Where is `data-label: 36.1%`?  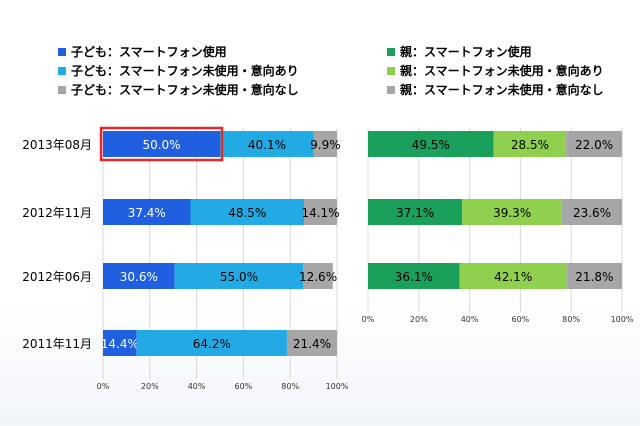
data-label: 36.1% is located at coordinates (414, 277).